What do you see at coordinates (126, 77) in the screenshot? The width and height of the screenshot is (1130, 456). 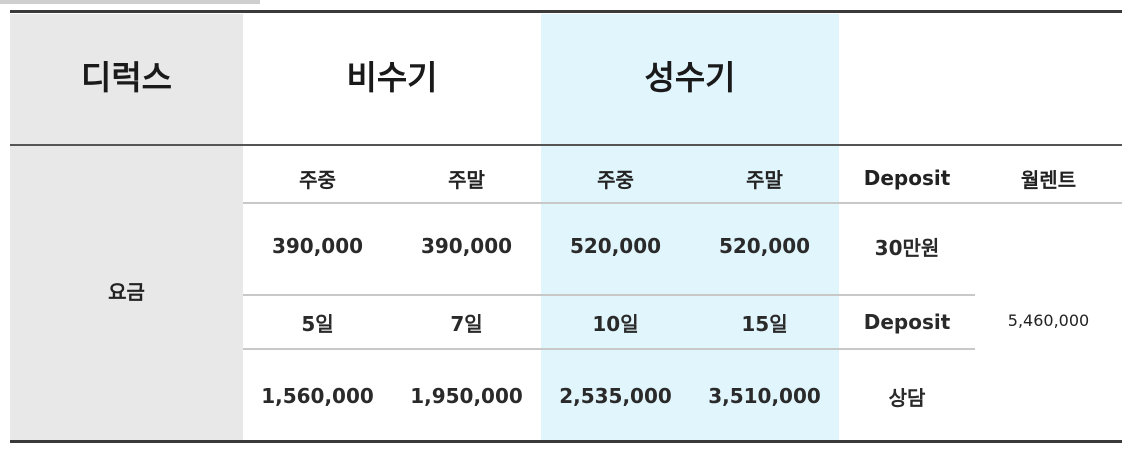 I see `room-type-header: 디럭스` at bounding box center [126, 77].